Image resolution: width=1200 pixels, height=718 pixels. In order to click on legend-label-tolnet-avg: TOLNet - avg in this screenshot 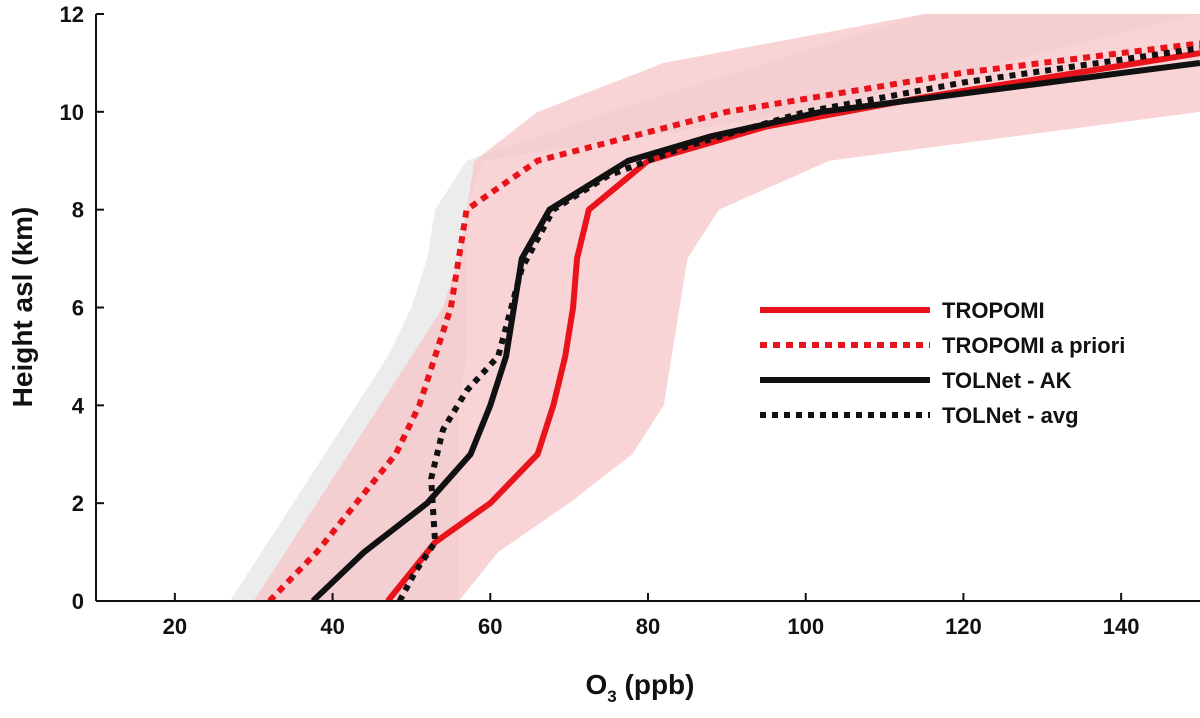, I will do `click(1010, 415)`.